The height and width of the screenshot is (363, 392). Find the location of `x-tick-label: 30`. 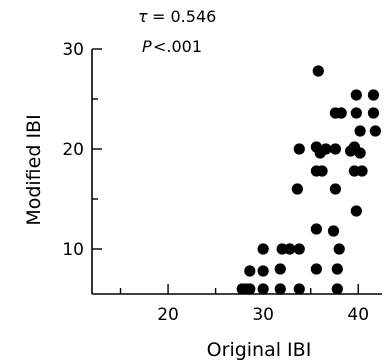

x-tick-label: 30 is located at coordinates (263, 315).